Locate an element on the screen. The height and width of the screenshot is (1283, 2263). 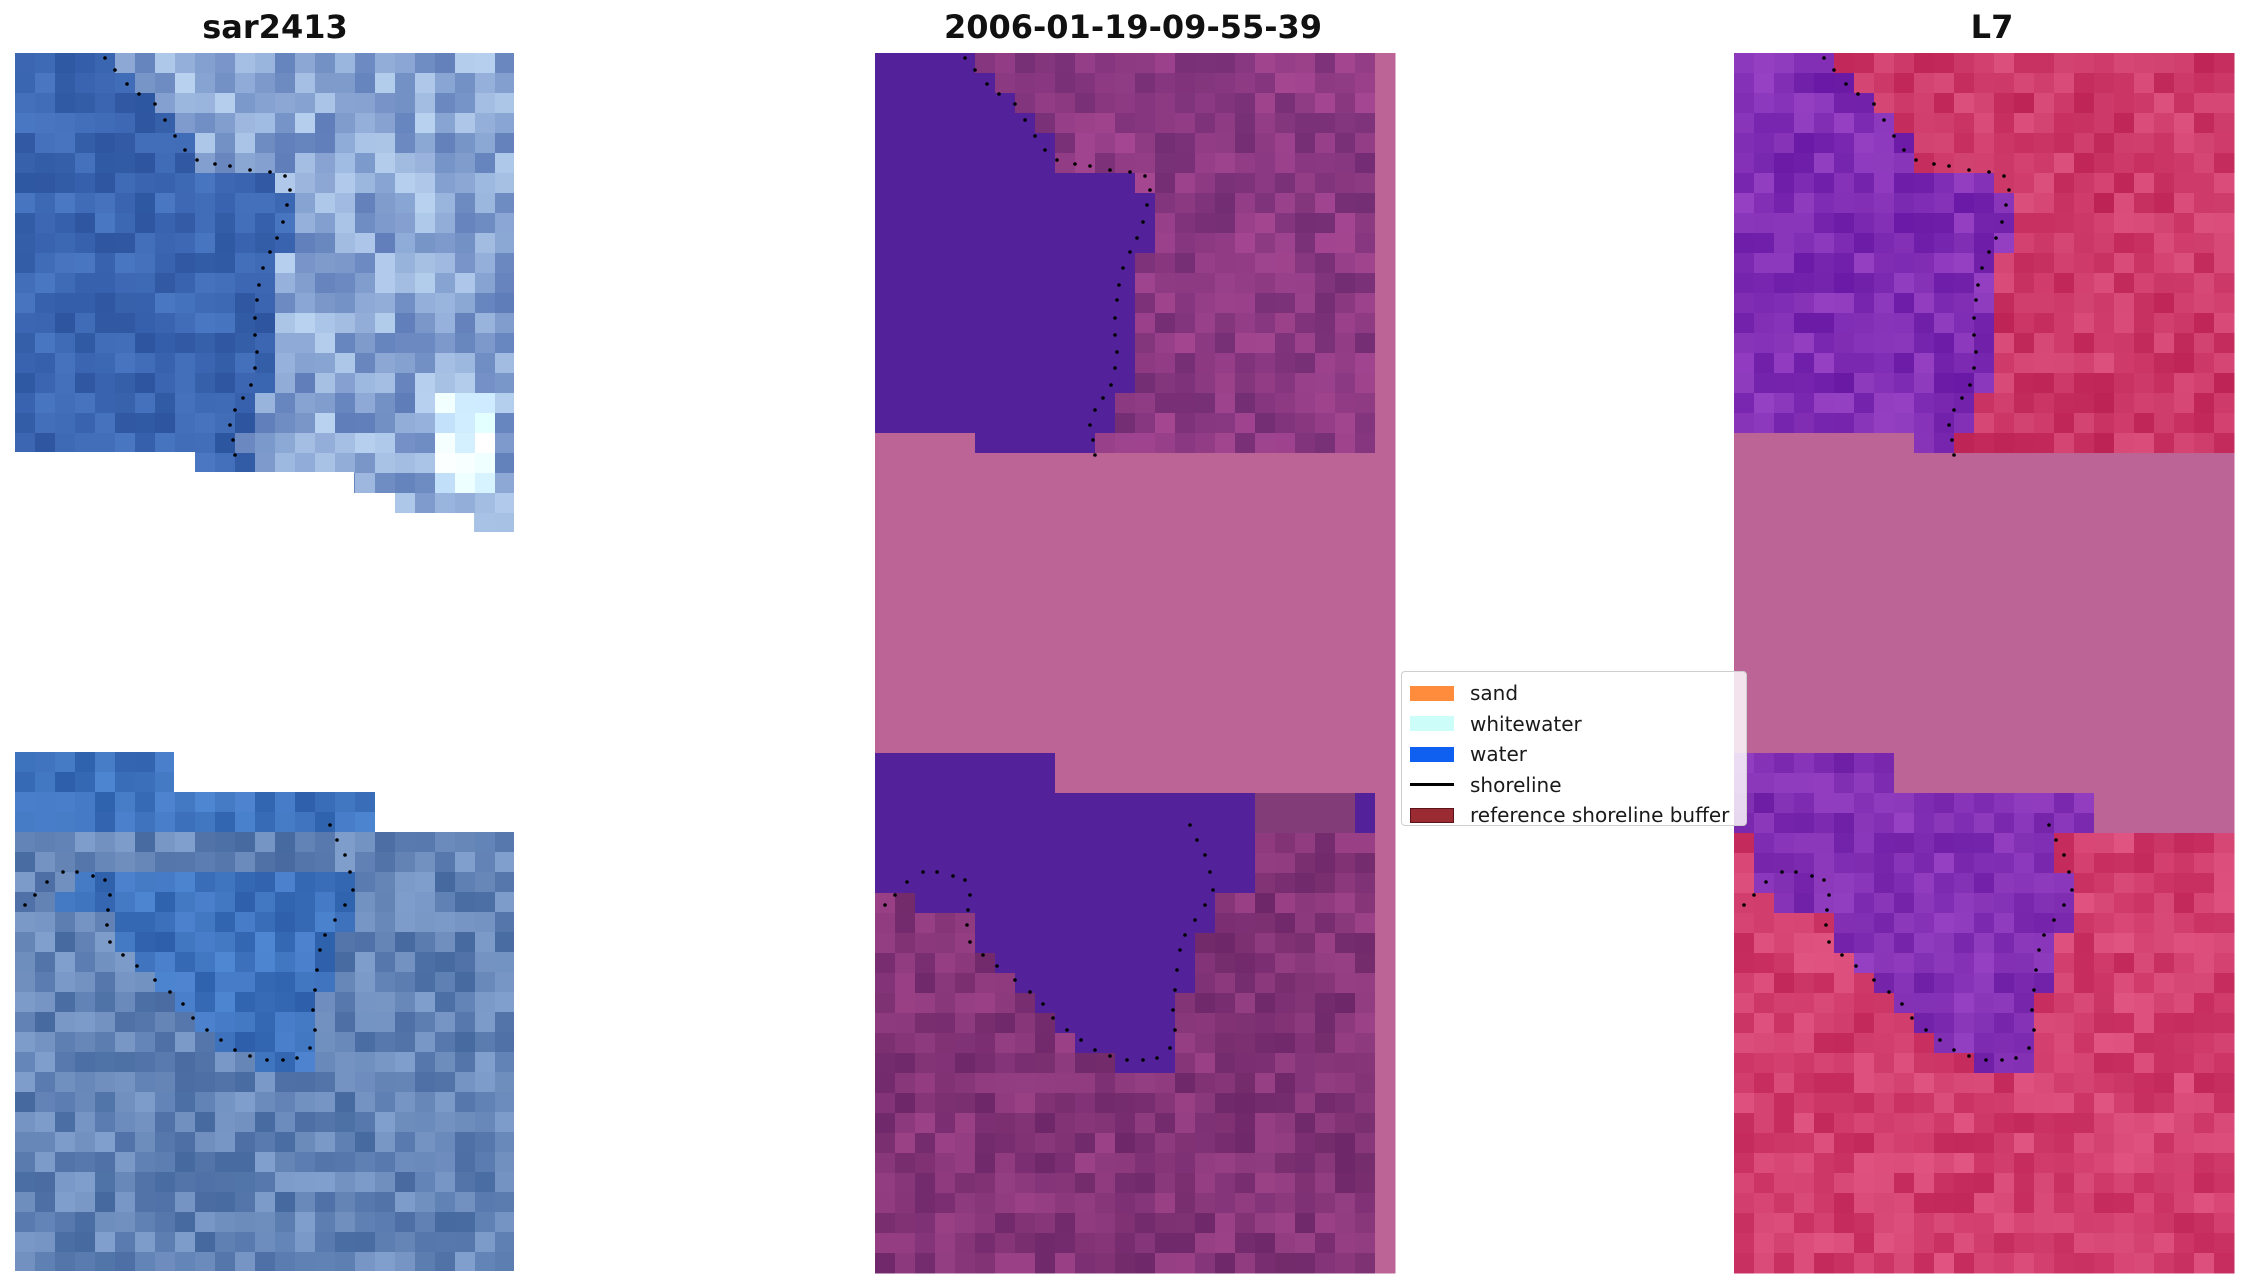
panel-title-mndwi: L7 is located at coordinates (1992, 27).